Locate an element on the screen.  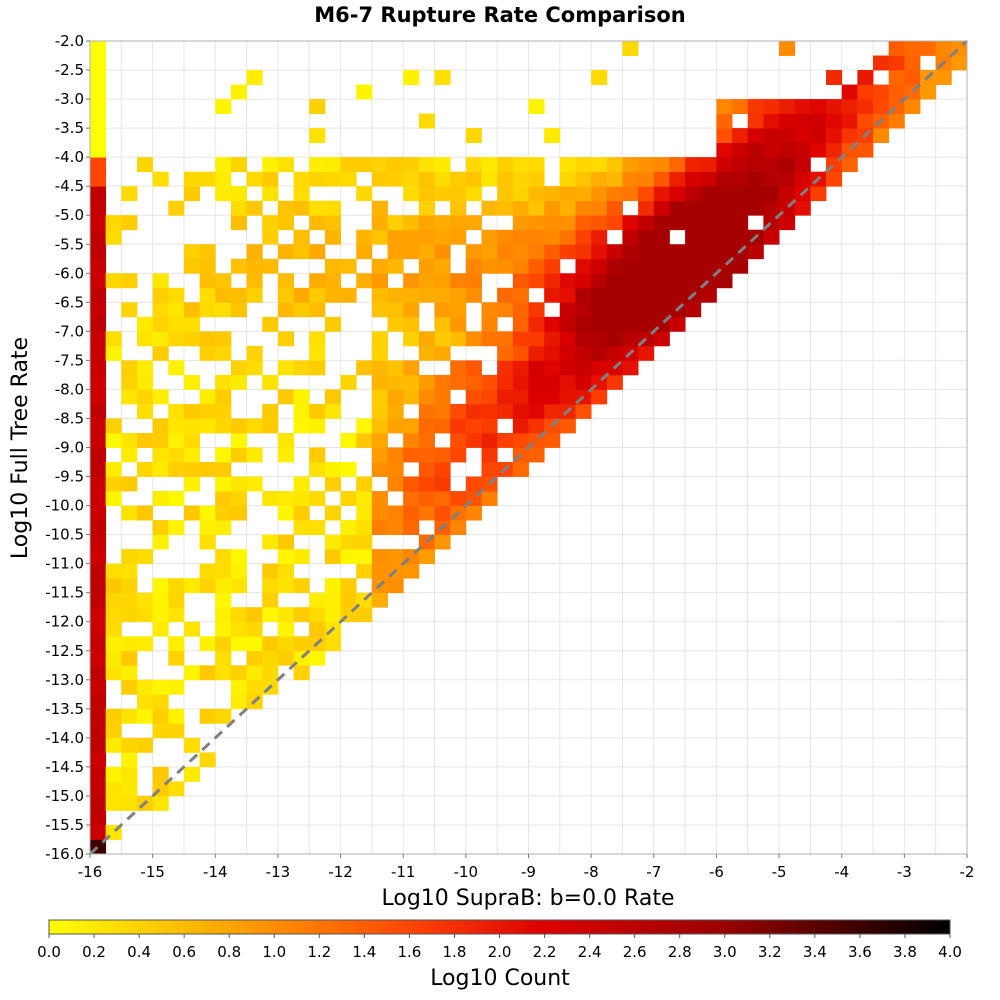
y-tick-label: -5.0 is located at coordinates (69, 215).